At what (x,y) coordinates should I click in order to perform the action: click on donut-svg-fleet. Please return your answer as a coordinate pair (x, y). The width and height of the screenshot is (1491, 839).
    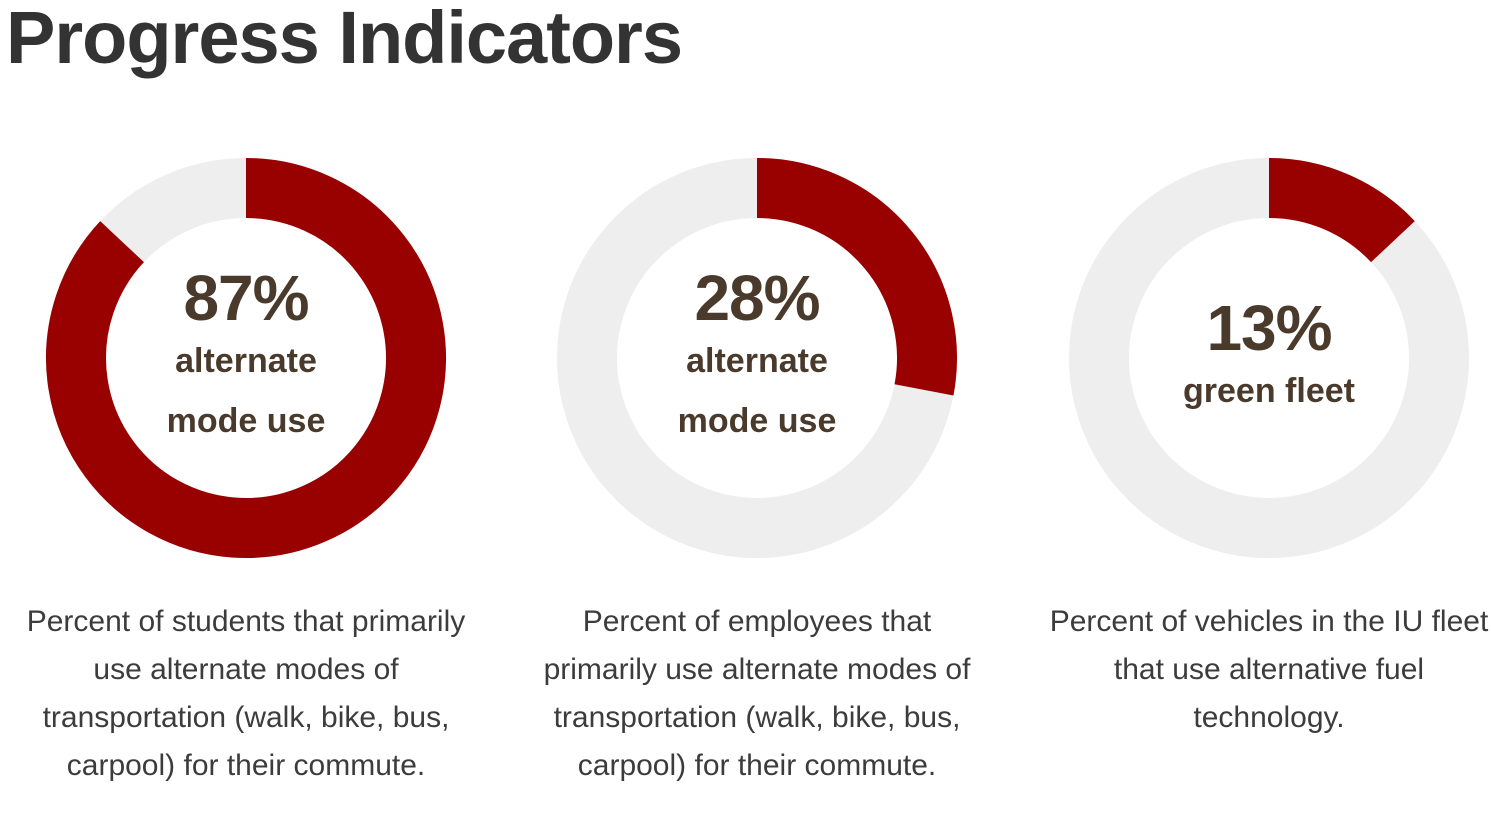
    Looking at the image, I should click on (1269, 358).